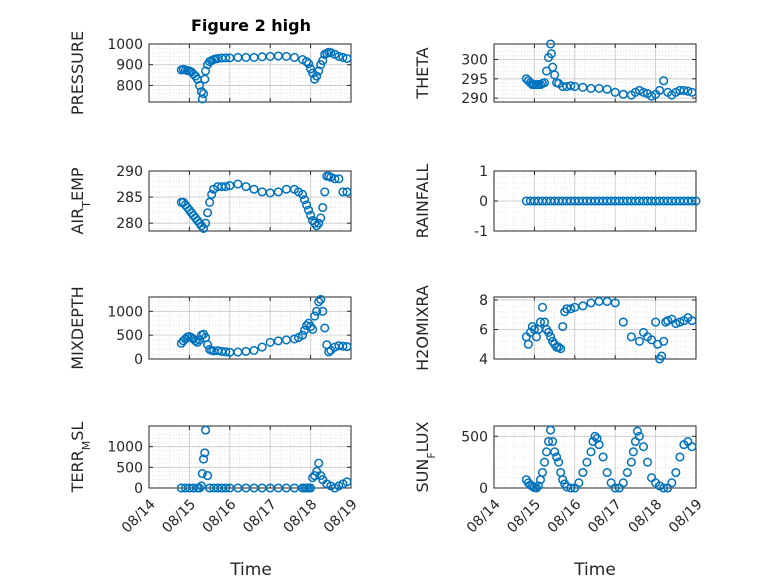 The height and width of the screenshot is (583, 778). What do you see at coordinates (179, 516) in the screenshot?
I see `x-tick-label: 08/15` at bounding box center [179, 516].